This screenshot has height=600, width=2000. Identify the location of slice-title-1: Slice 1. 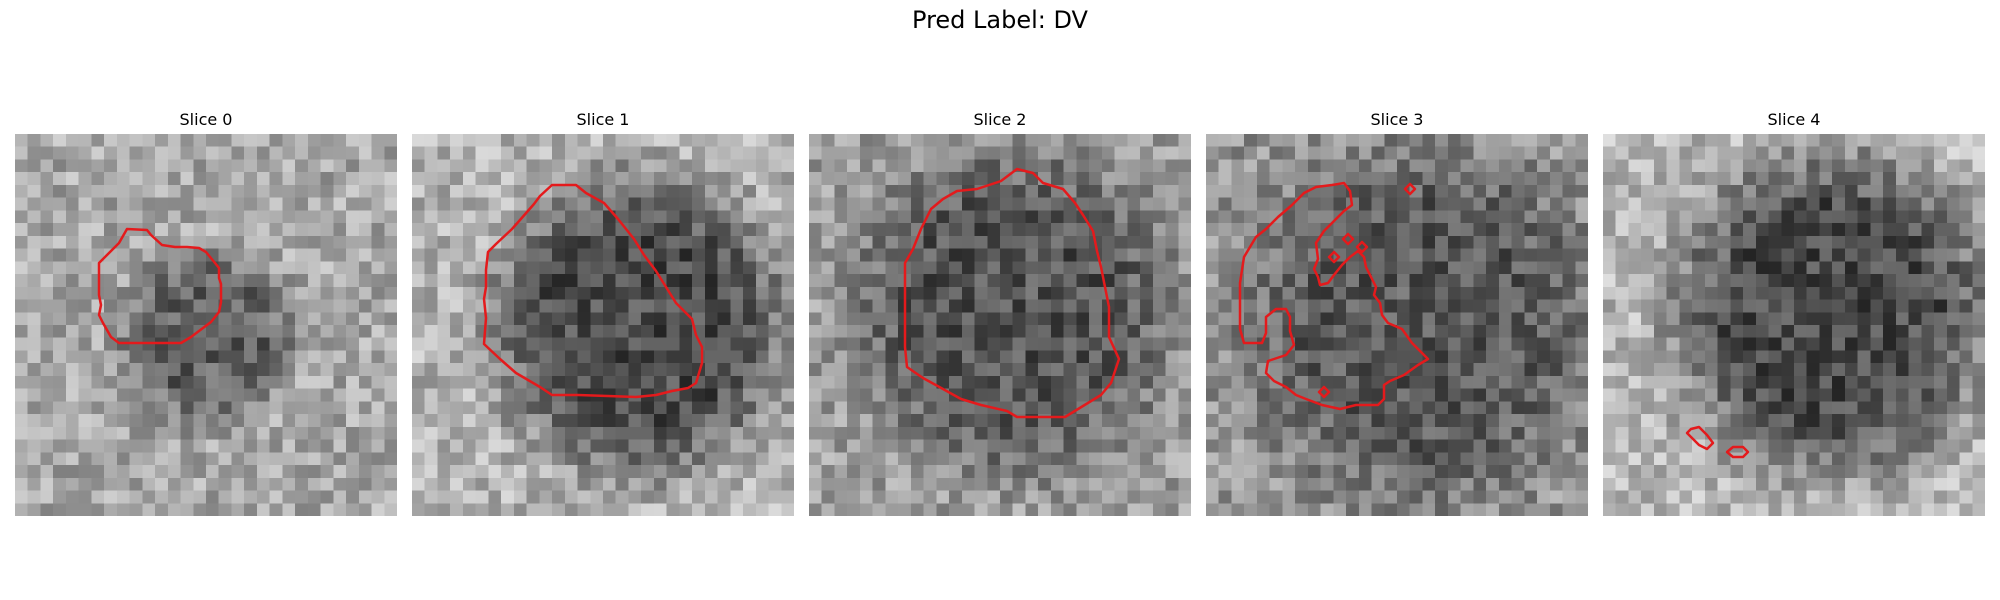
(603, 119).